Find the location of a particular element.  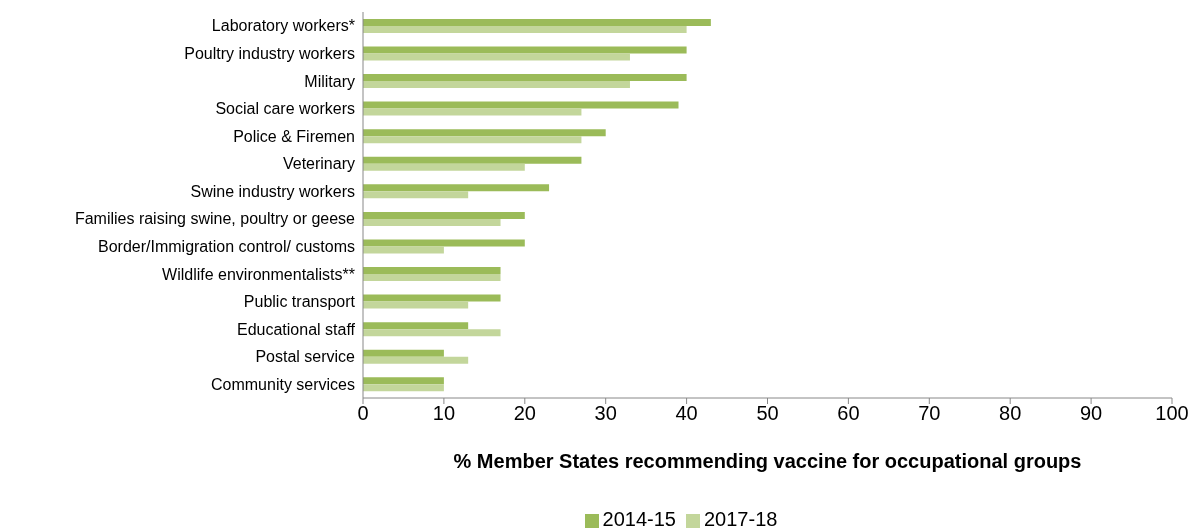

x-tick-label: 50 is located at coordinates (767, 413).